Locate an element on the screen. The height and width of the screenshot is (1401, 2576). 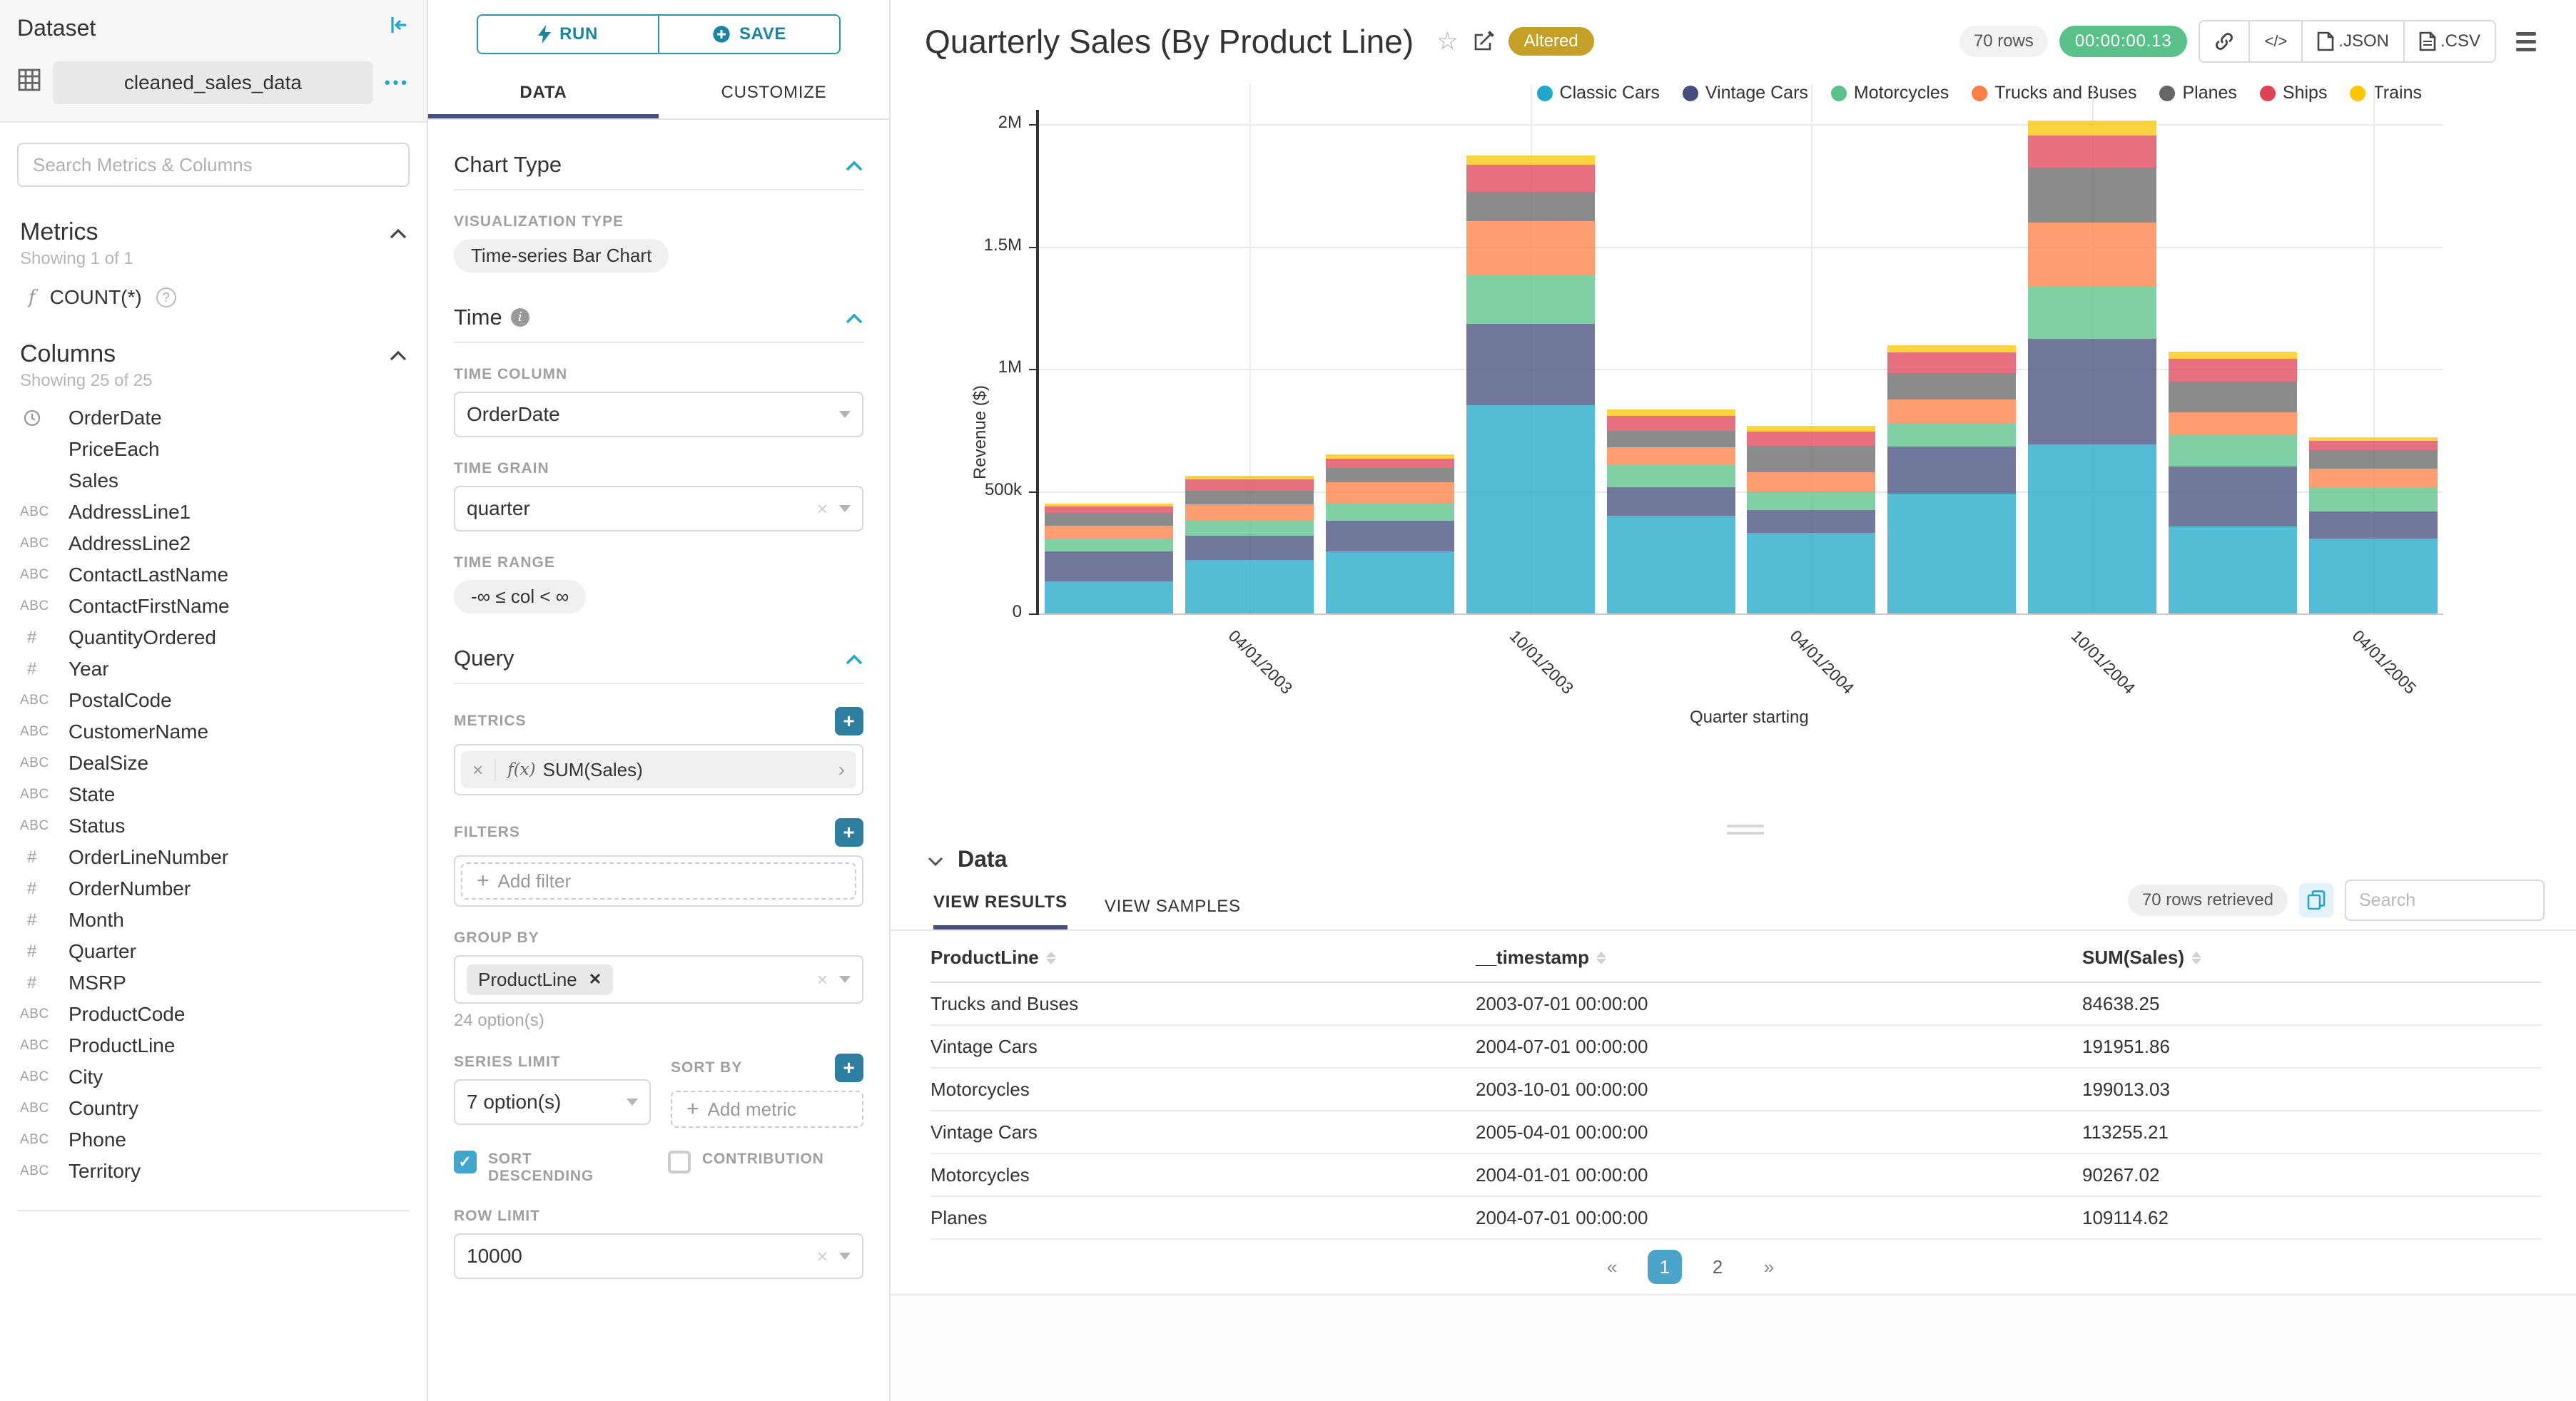
column-item: ABC Status is located at coordinates (213, 826).